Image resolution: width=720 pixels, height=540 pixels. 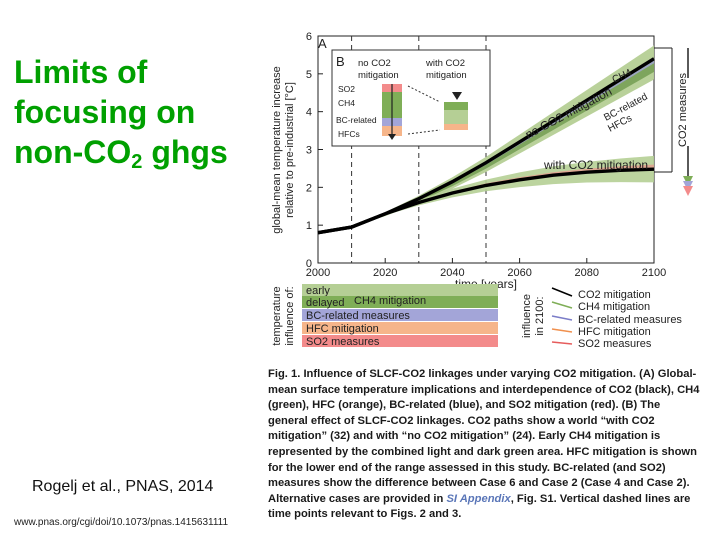 I want to click on y-tick-label: 4, so click(x=309, y=113).